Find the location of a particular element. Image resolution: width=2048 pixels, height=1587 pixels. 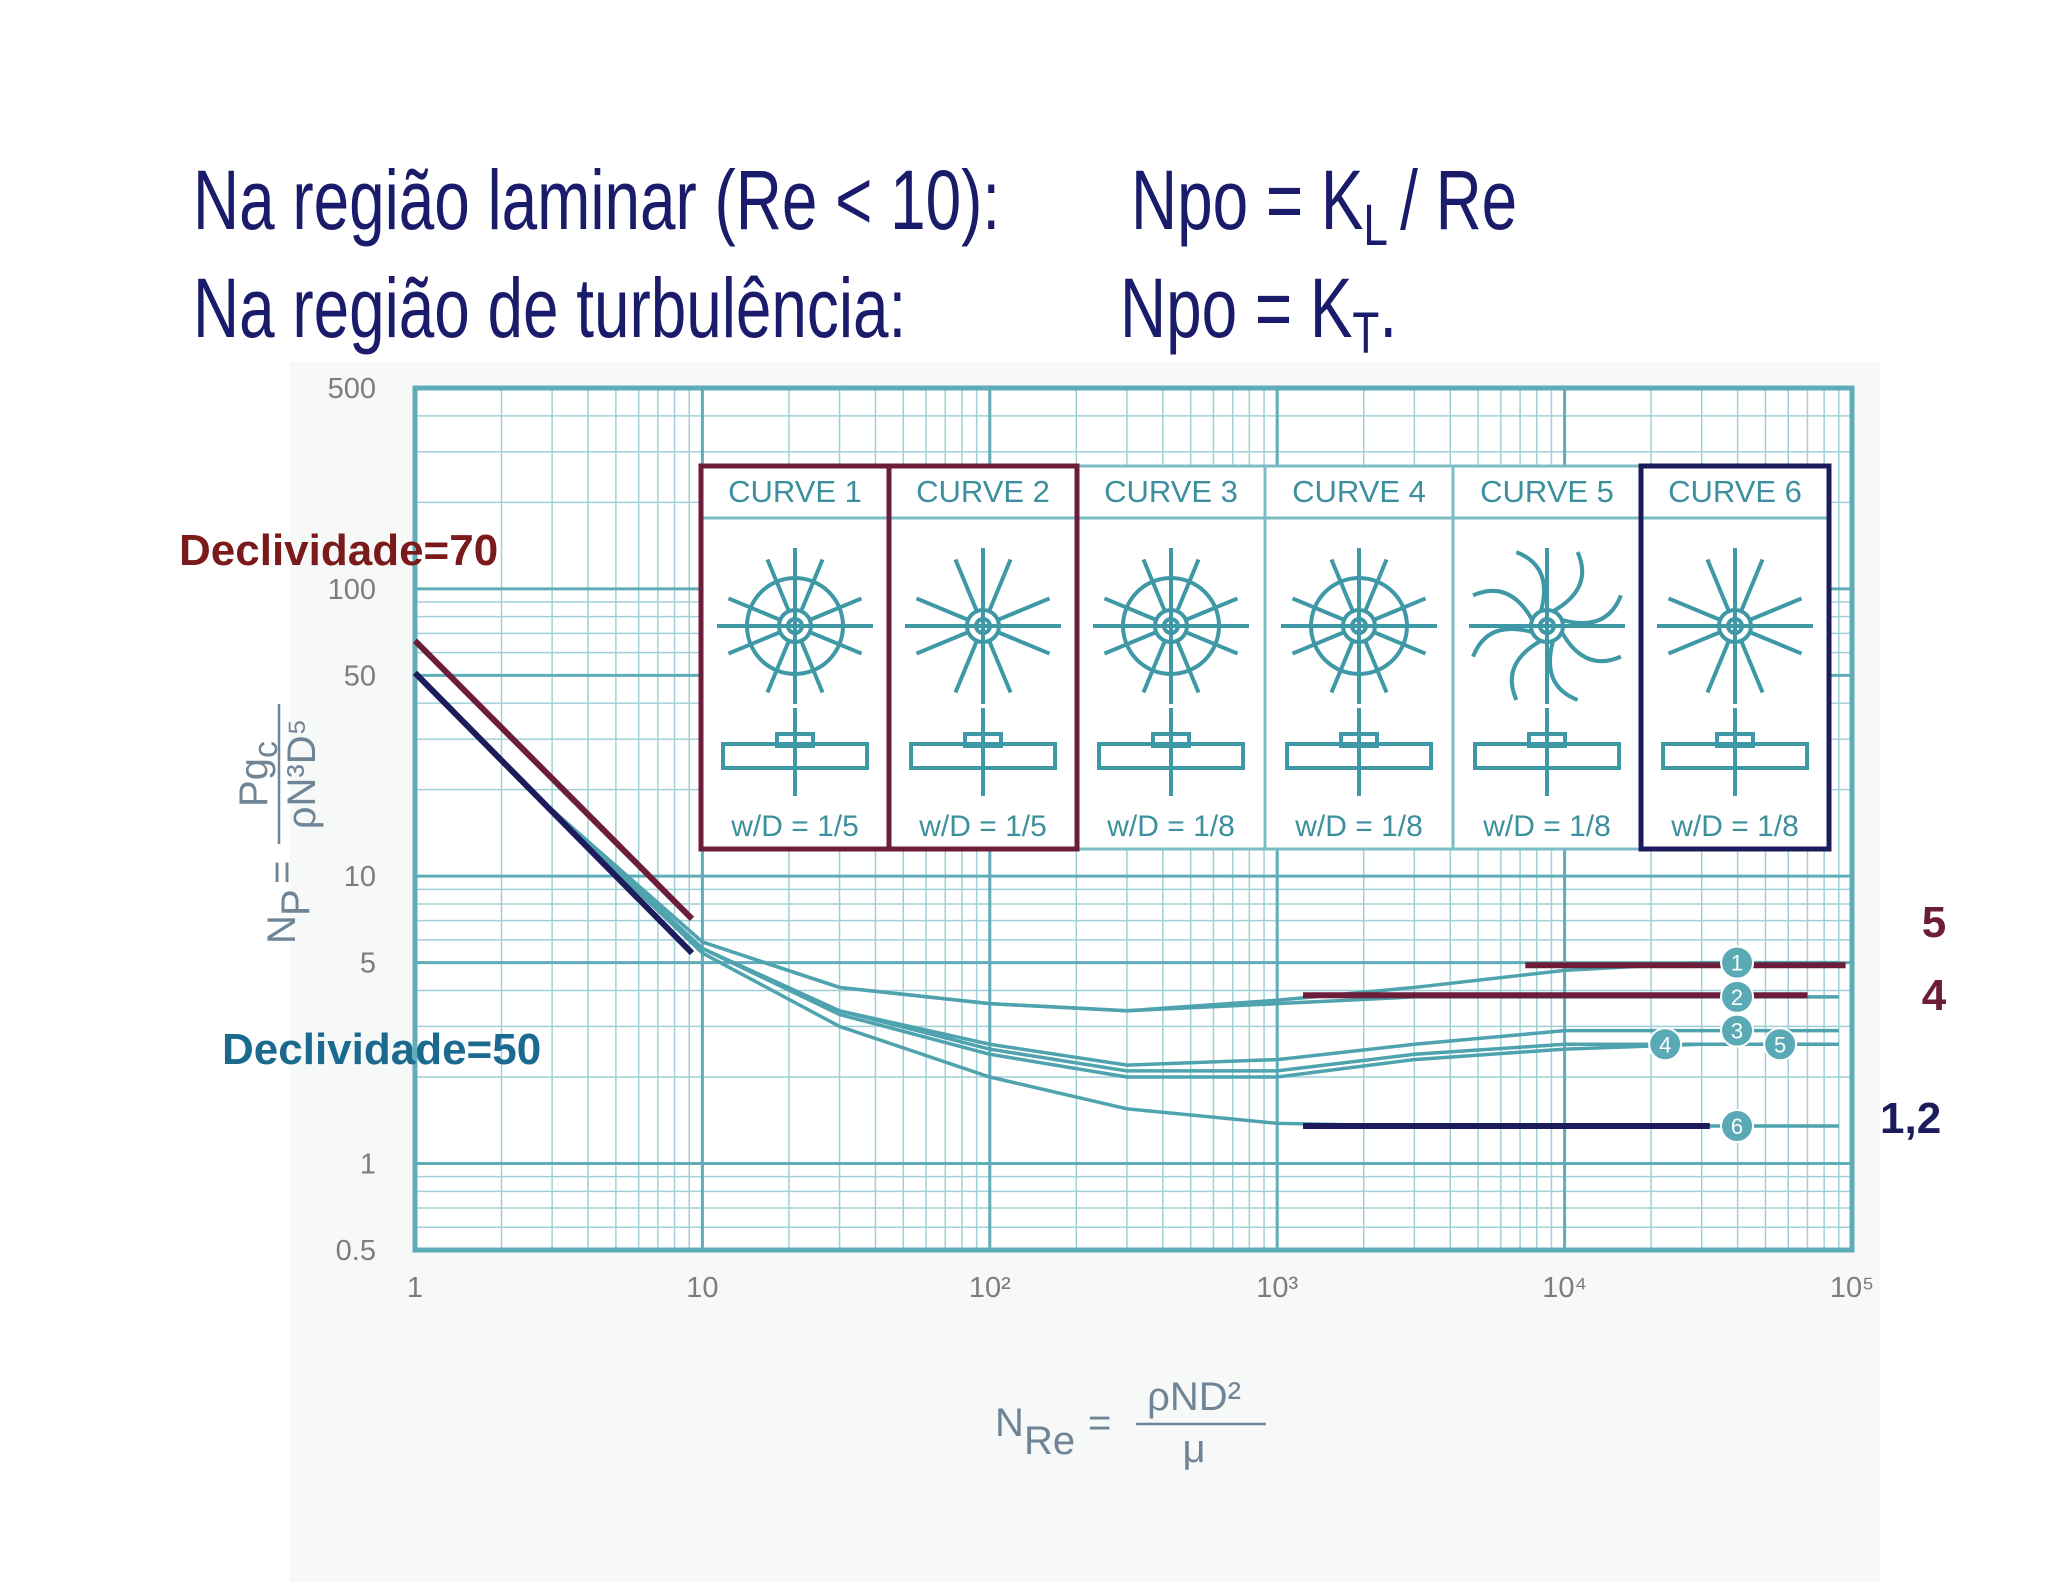

x-label-symbol: N is located at coordinates (1009, 1423).